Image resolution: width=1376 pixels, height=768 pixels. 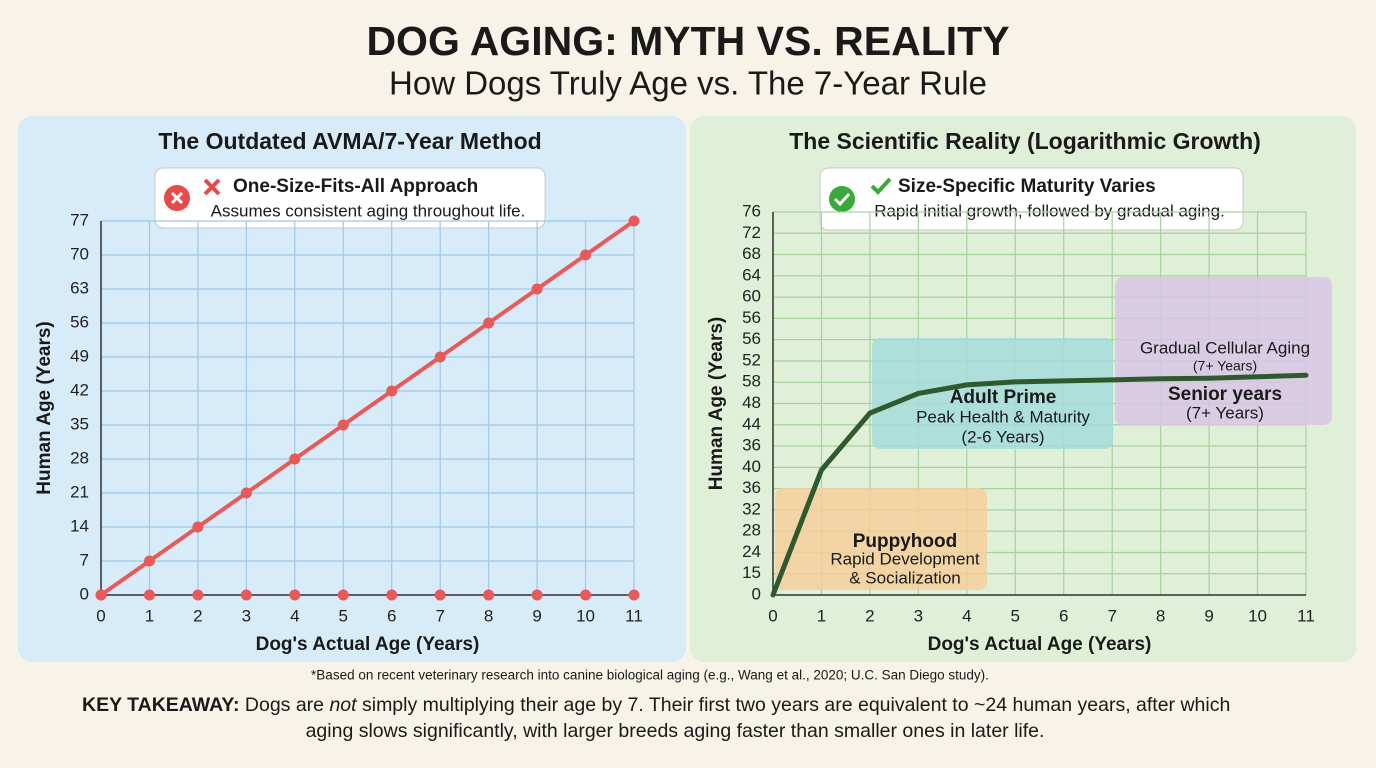 What do you see at coordinates (1002, 436) in the screenshot?
I see `annotation-text: (2-6 Years)` at bounding box center [1002, 436].